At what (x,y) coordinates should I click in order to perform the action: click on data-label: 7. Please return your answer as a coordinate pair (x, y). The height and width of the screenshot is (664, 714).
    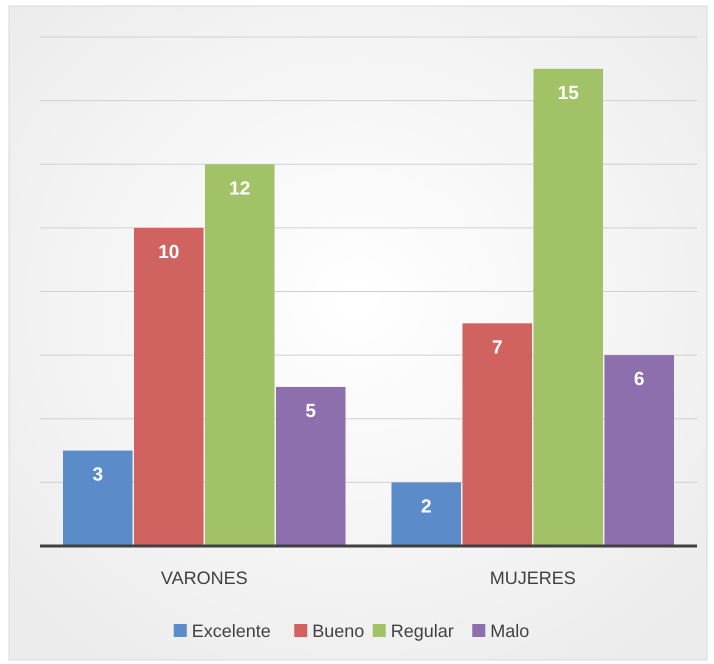
    Looking at the image, I should click on (497, 347).